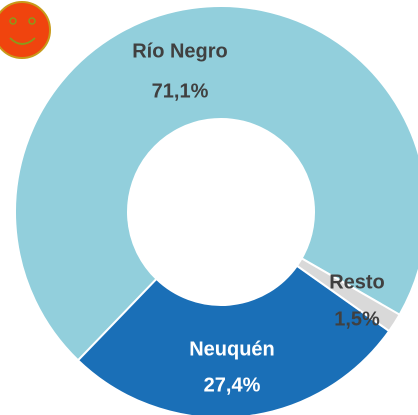 The image size is (418, 415). Describe the element at coordinates (180, 91) in the screenshot. I see `slice-value-label: 71,1%` at that location.